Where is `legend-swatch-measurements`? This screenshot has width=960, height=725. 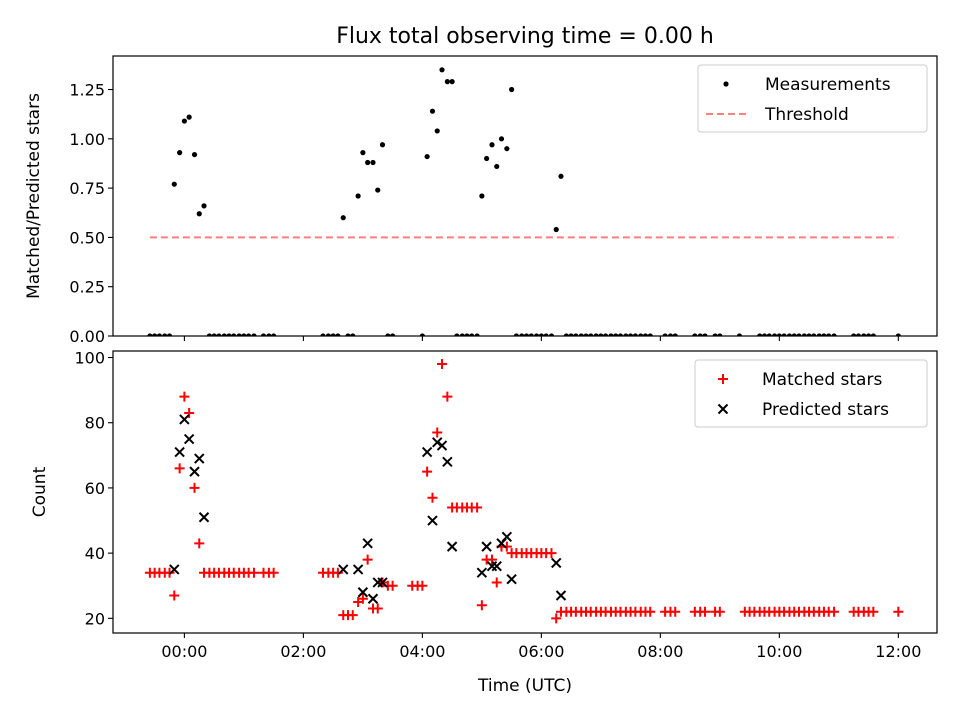
legend-swatch-measurements is located at coordinates (726, 84).